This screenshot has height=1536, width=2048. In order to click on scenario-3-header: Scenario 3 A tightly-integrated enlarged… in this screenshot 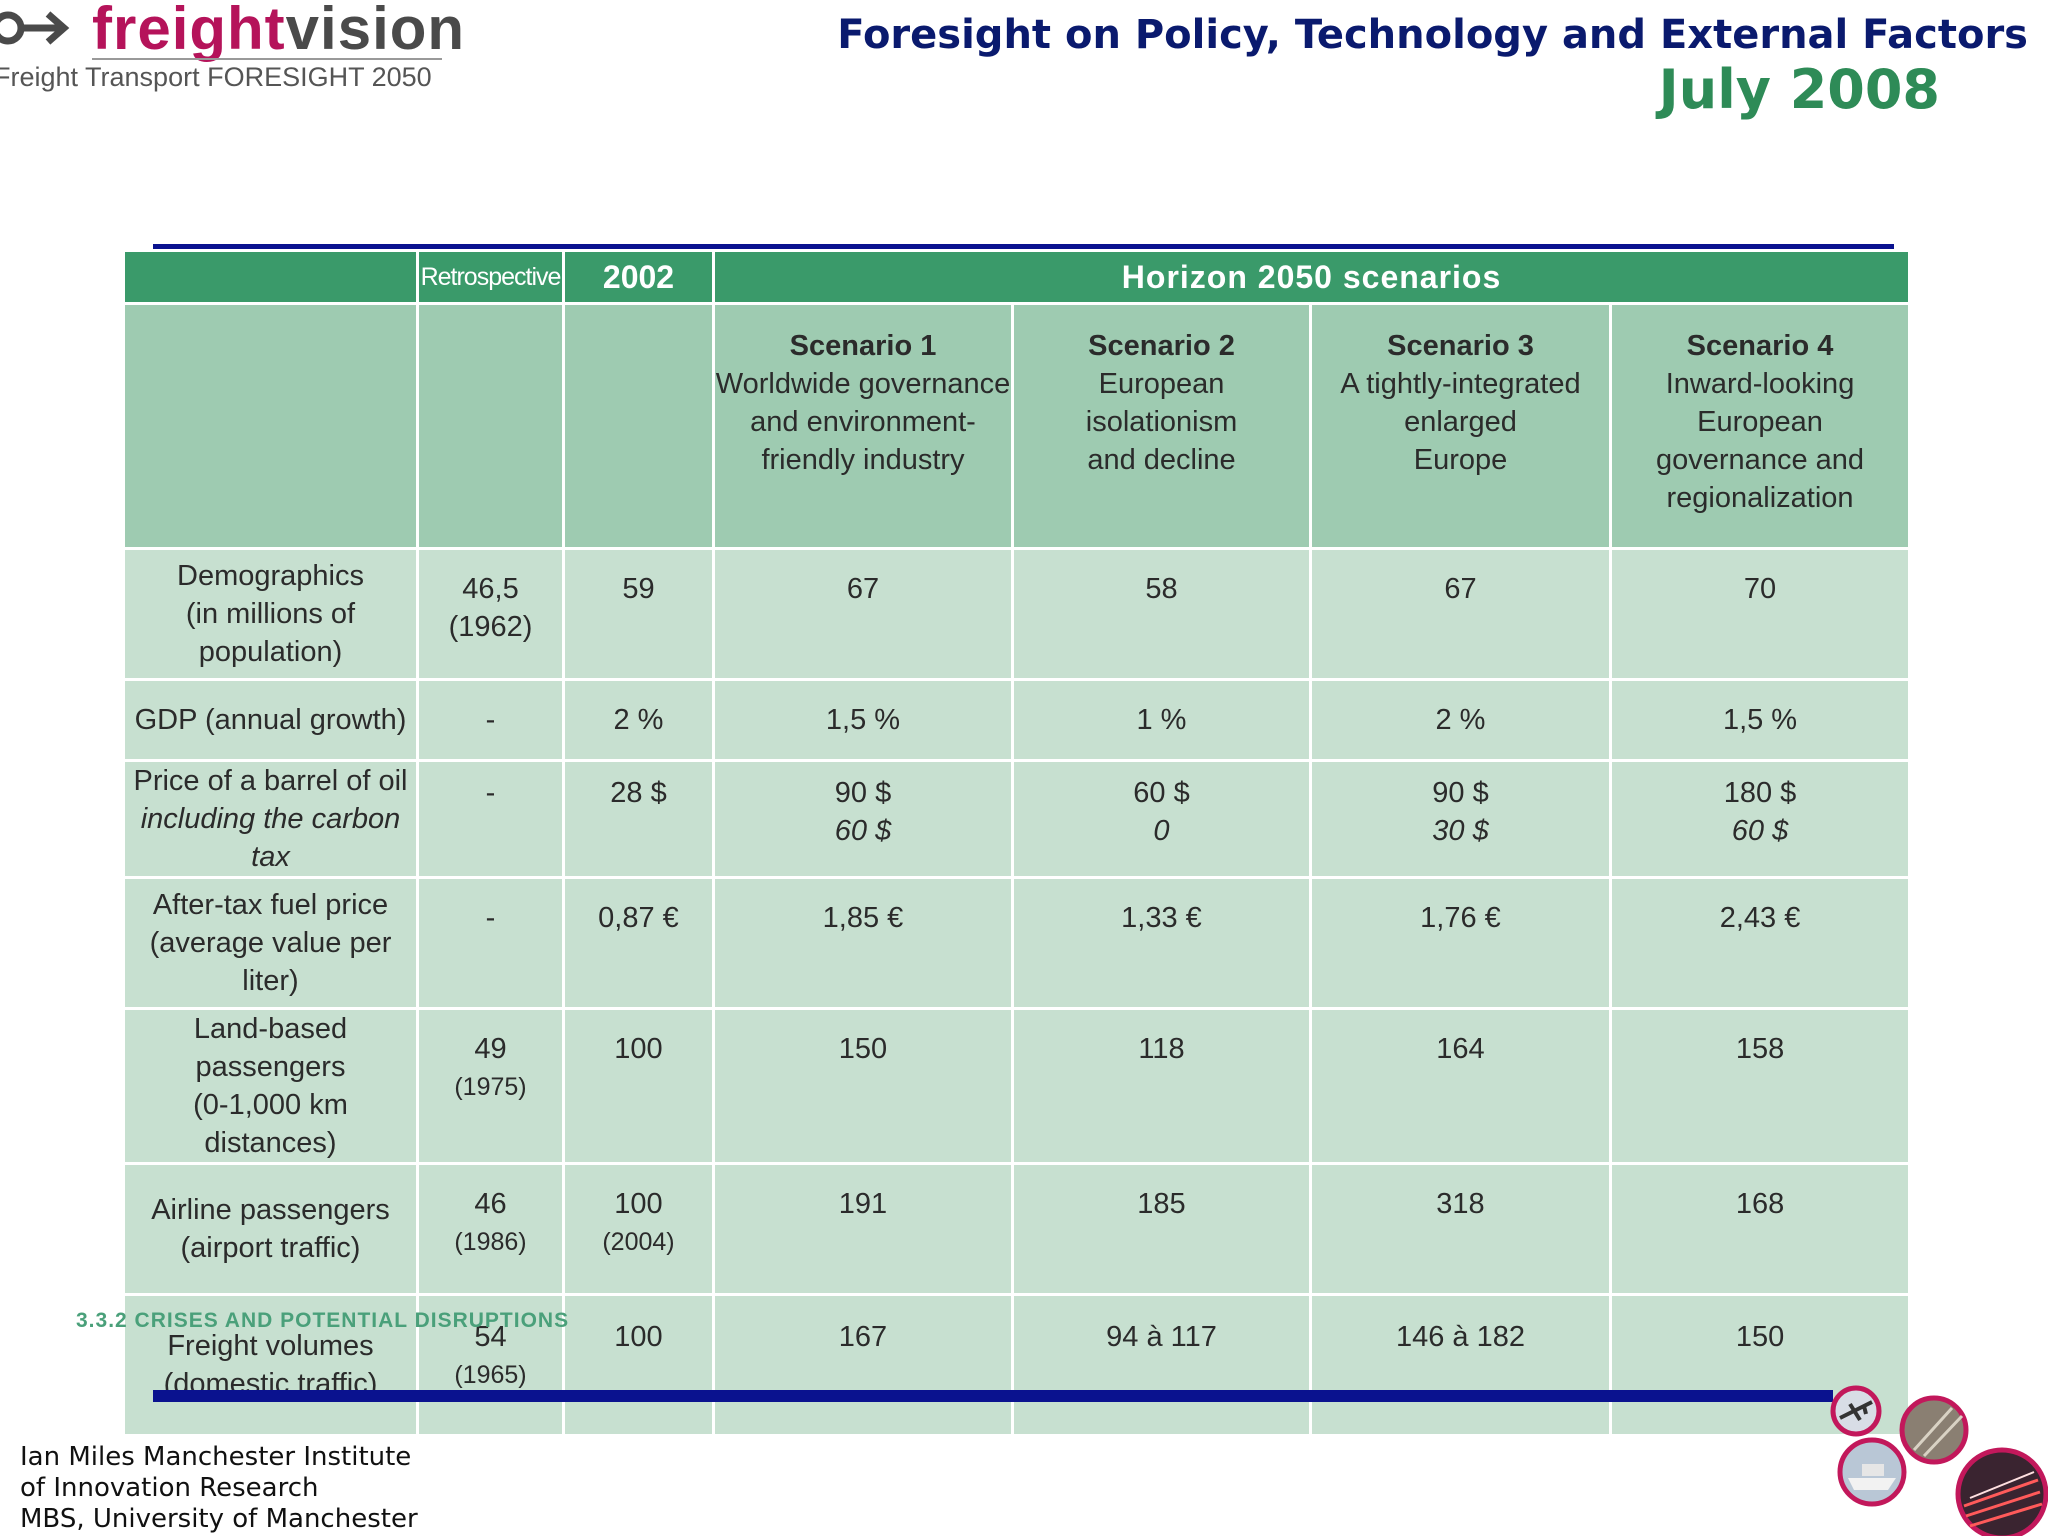, I will do `click(1460, 426)`.